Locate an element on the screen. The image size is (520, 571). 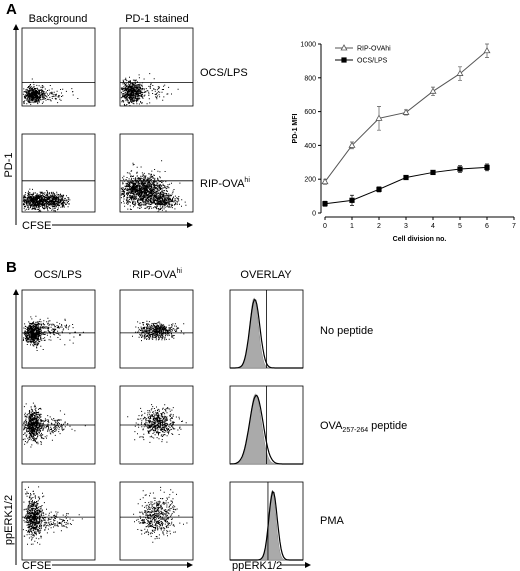
y-axis-label: PD-1 is located at coordinates (9, 164).